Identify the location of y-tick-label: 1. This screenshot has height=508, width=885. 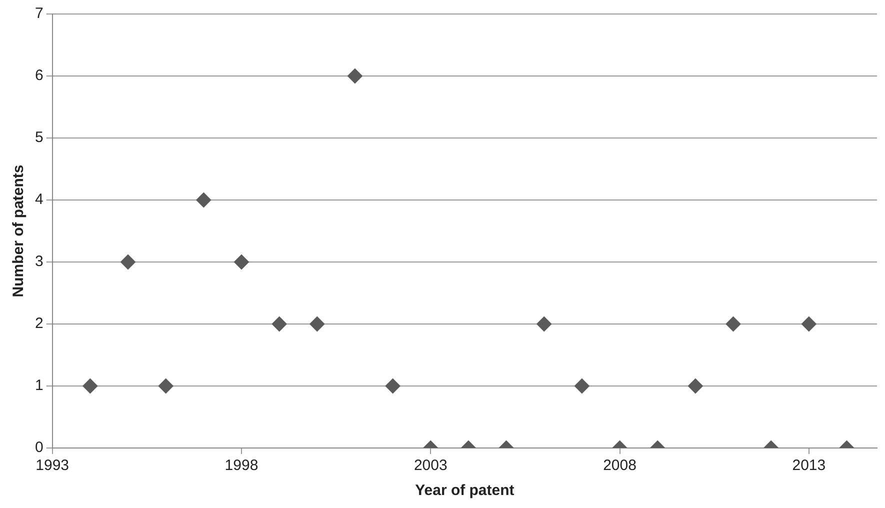
(39, 385).